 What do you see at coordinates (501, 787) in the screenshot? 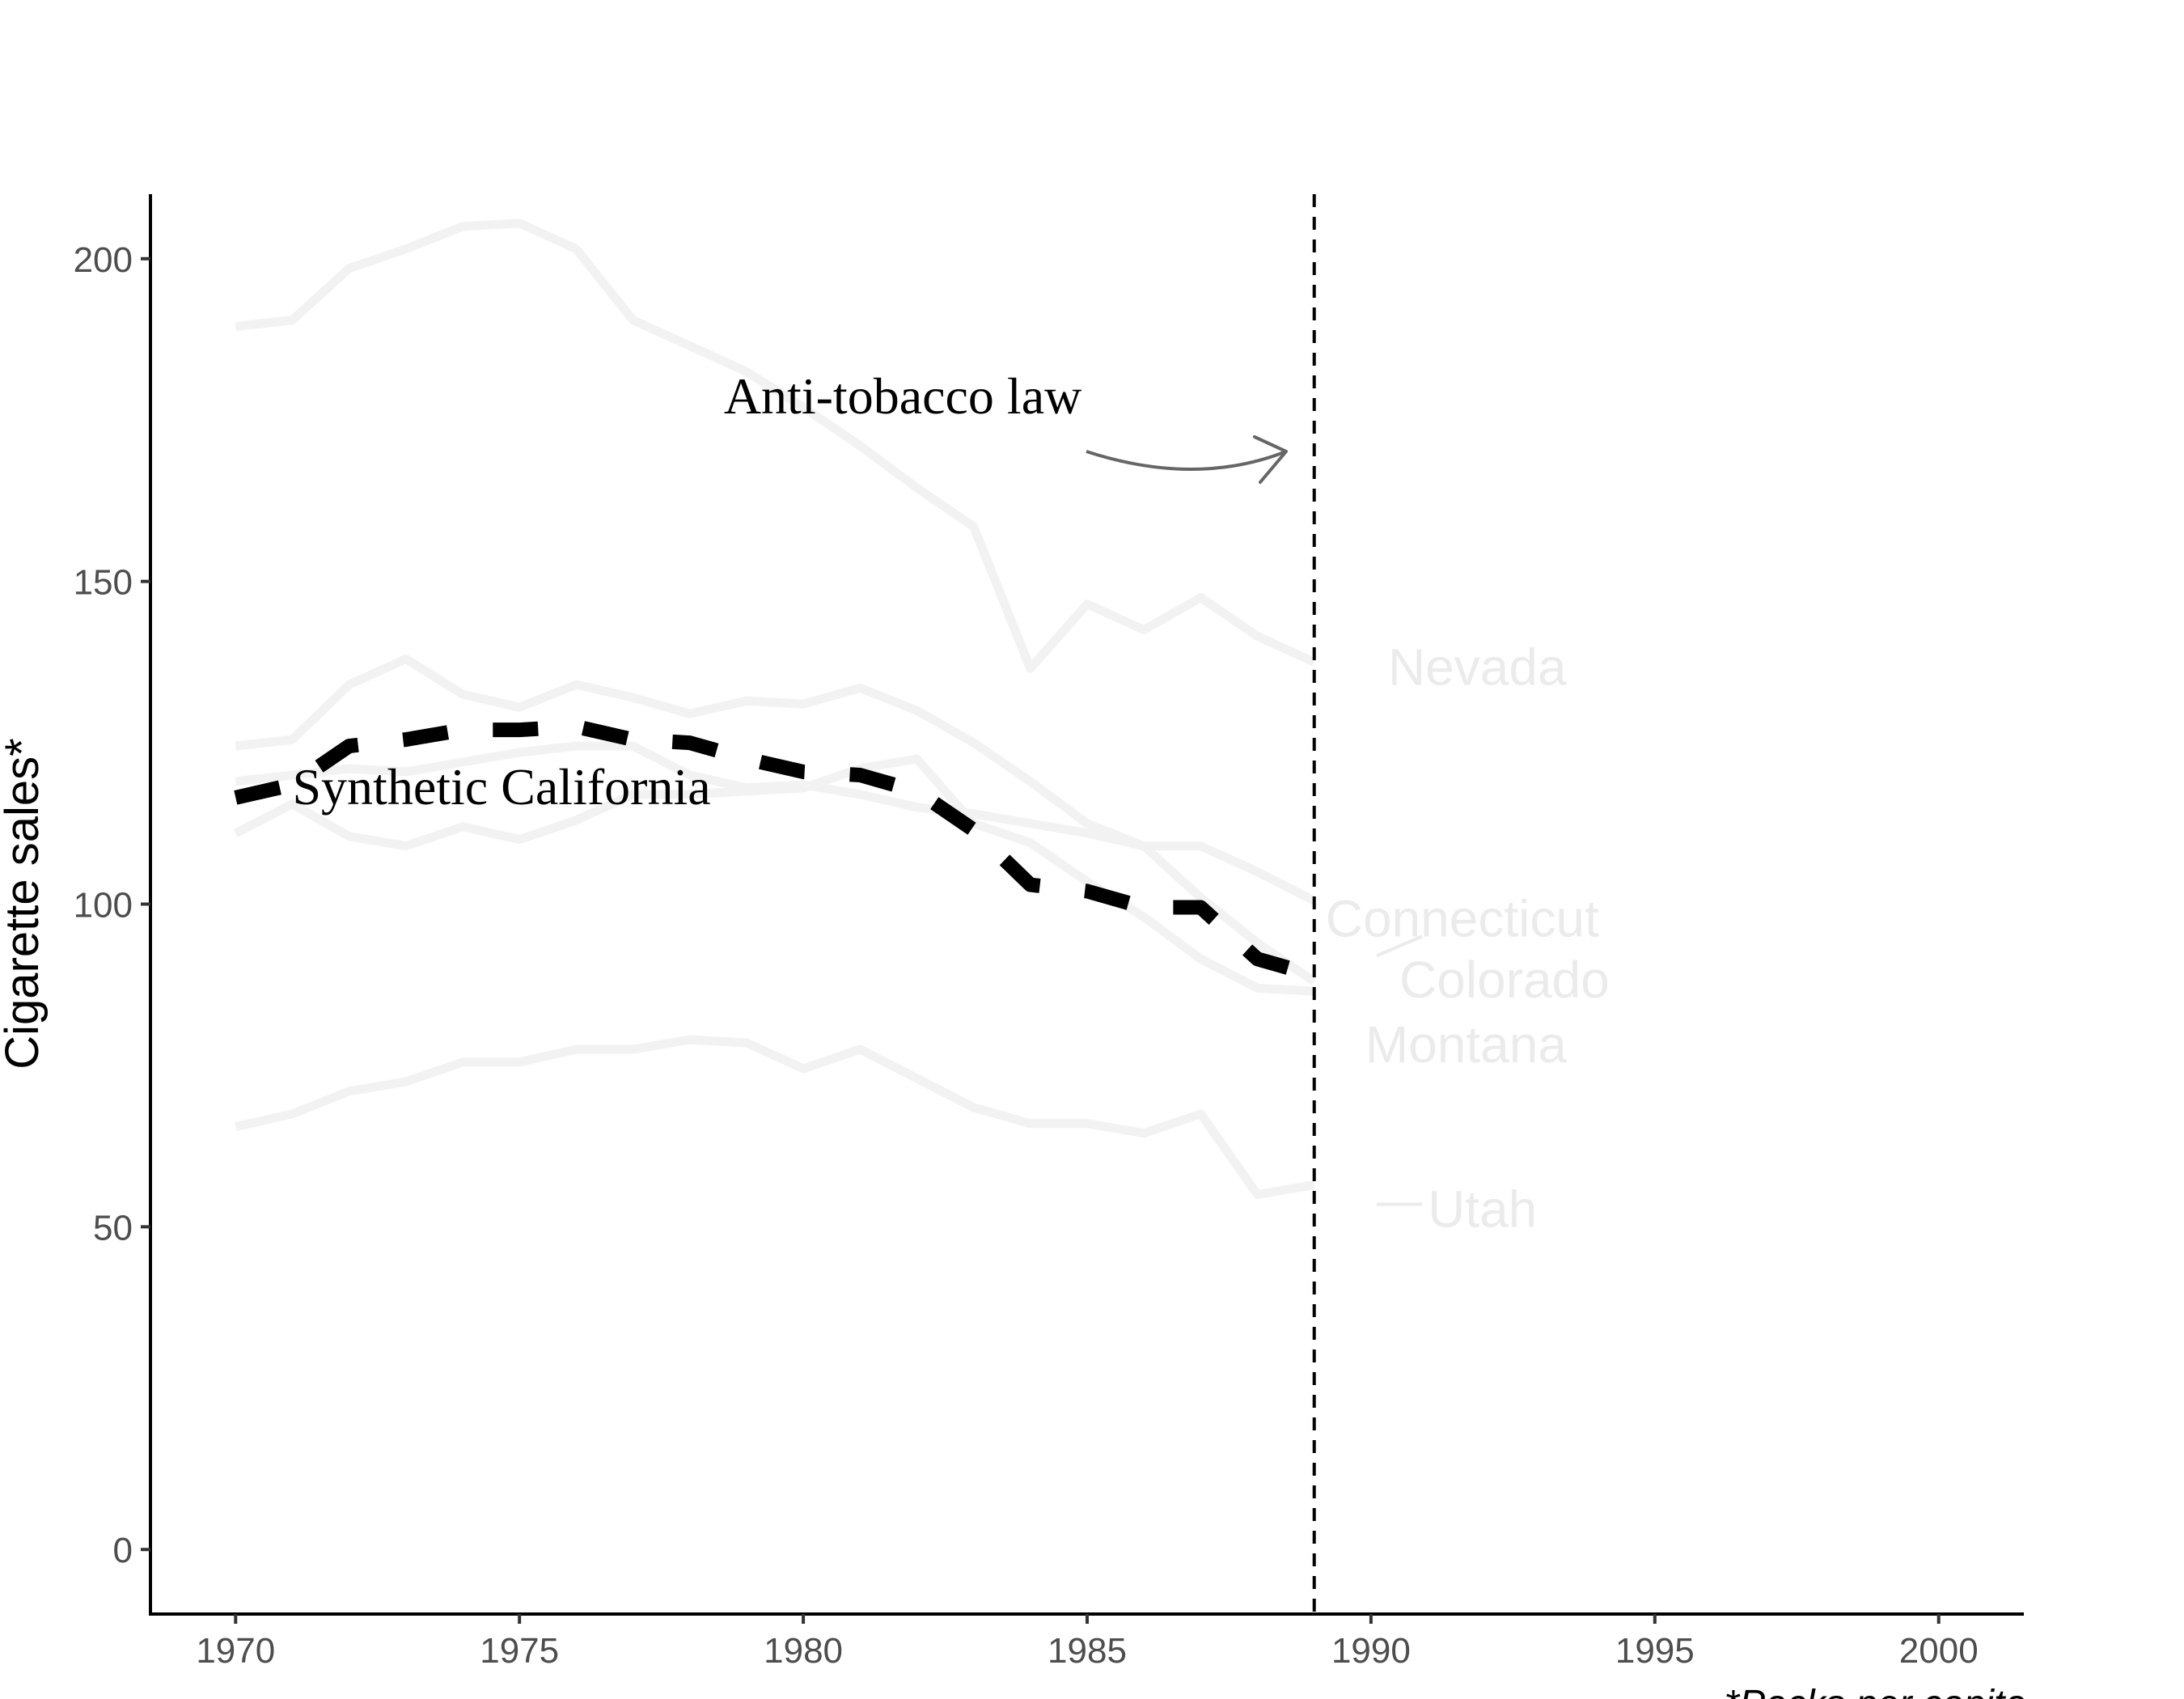
I see `annotation-label-synthetic-california: Synthetic California` at bounding box center [501, 787].